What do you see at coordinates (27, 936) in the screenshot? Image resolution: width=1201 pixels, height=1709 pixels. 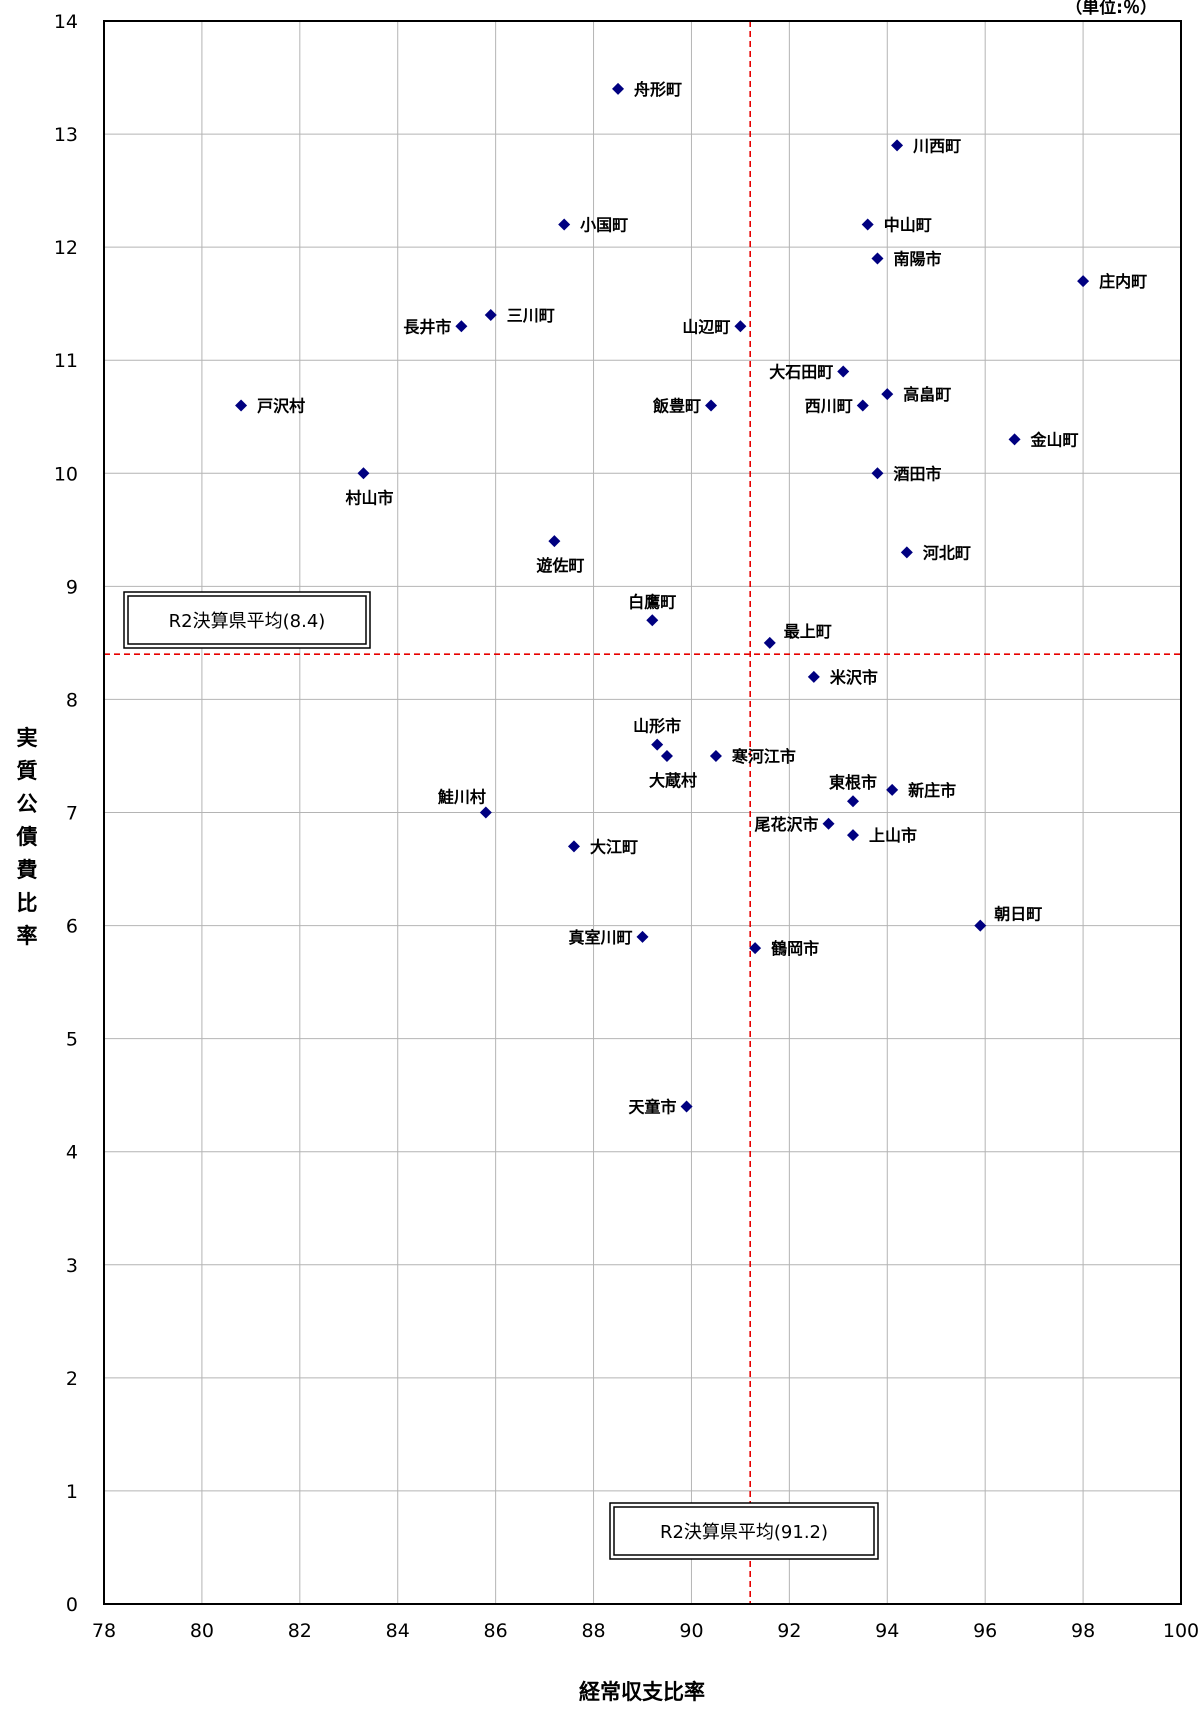 I see `y-axis-label-char: 率` at bounding box center [27, 936].